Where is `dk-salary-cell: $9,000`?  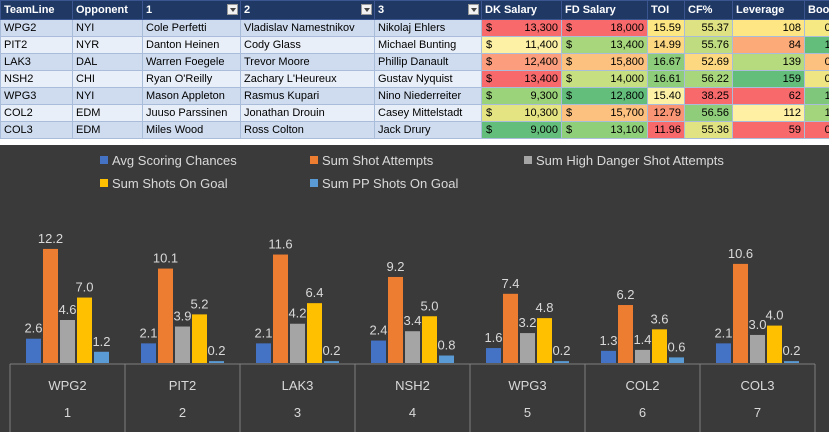
dk-salary-cell: $9,000 is located at coordinates (521, 130).